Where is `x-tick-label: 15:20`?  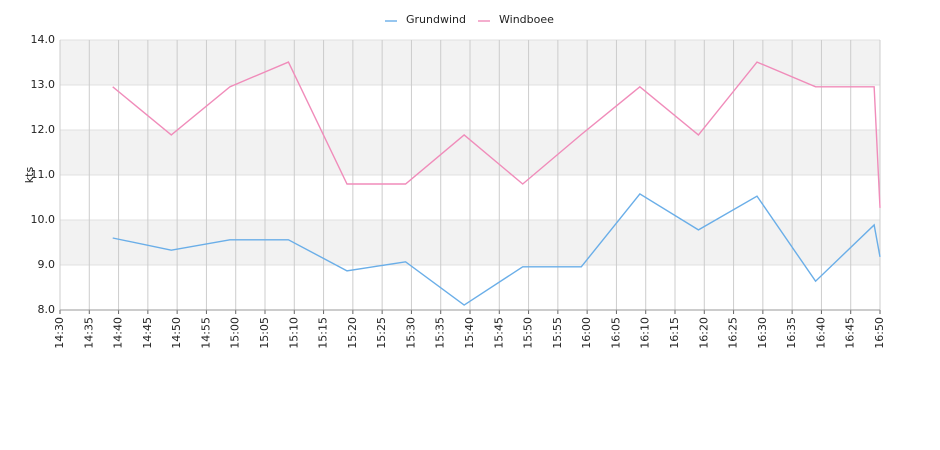 x-tick-label: 15:20 is located at coordinates (352, 333).